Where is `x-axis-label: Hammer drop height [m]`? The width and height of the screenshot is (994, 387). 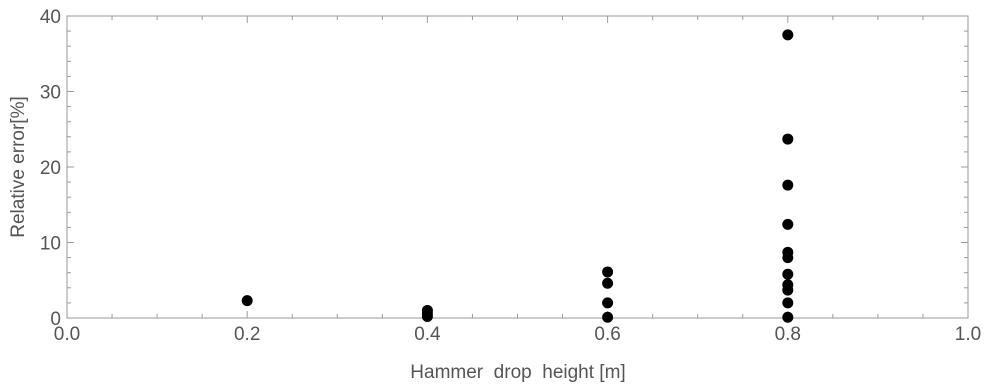
x-axis-label: Hammer drop height [m] is located at coordinates (517, 372).